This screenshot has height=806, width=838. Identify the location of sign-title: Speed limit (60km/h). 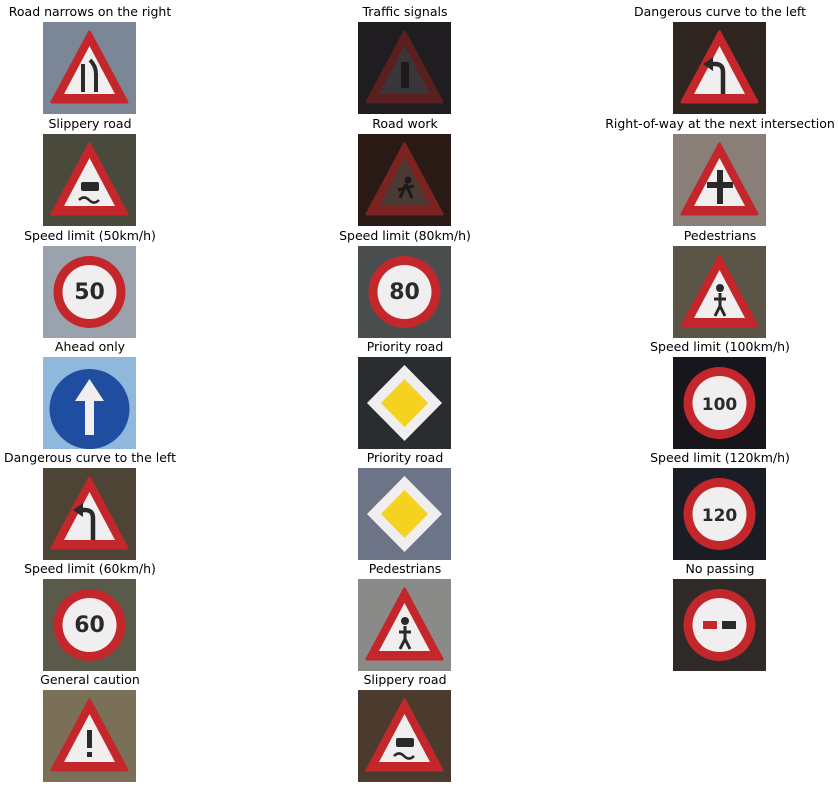
(90, 568).